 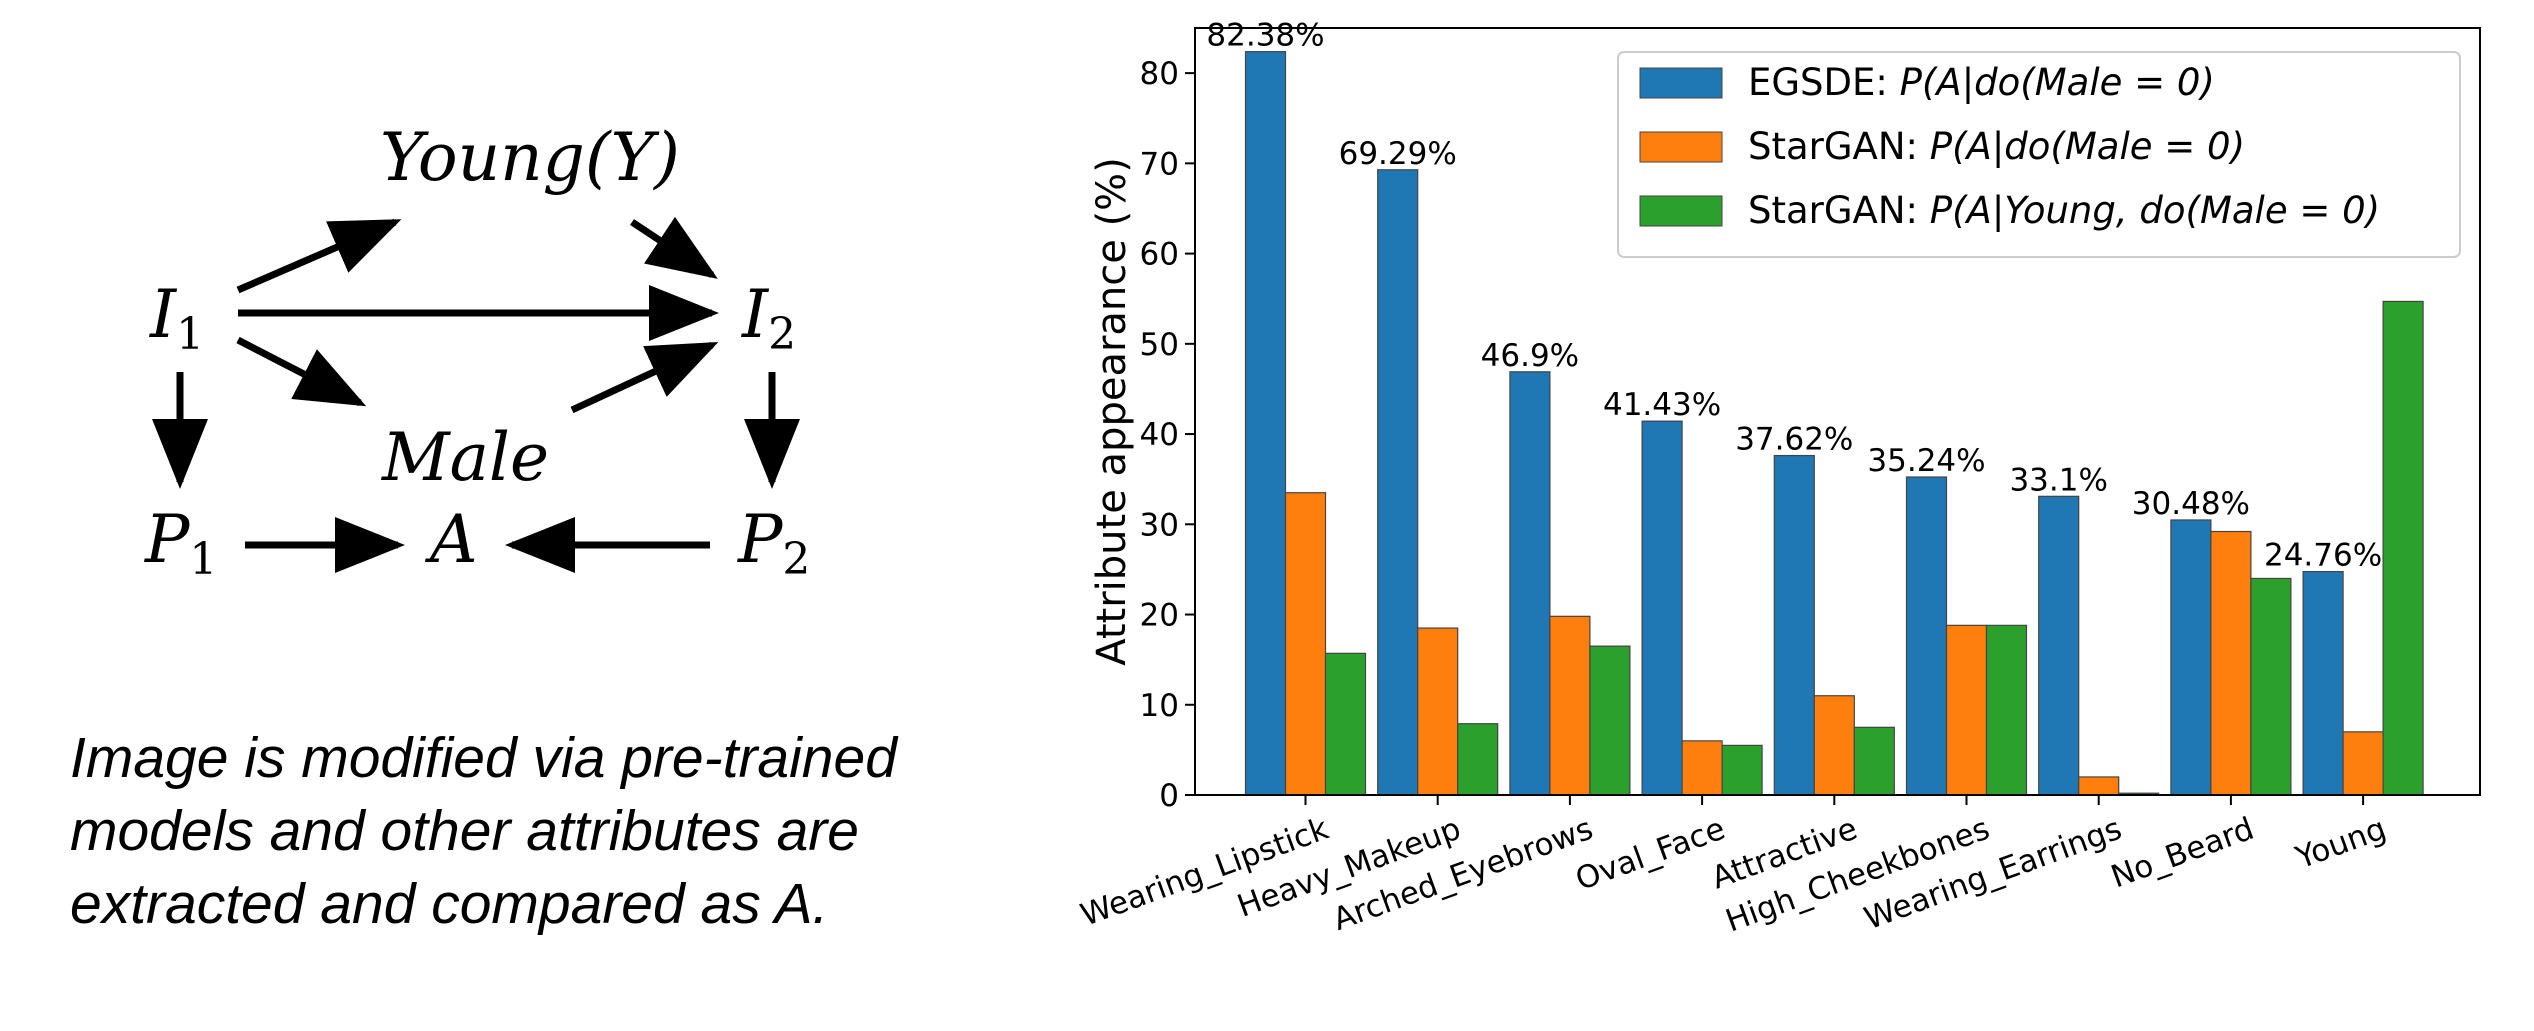 What do you see at coordinates (1794, 440) in the screenshot?
I see `data-label: 37.62%` at bounding box center [1794, 440].